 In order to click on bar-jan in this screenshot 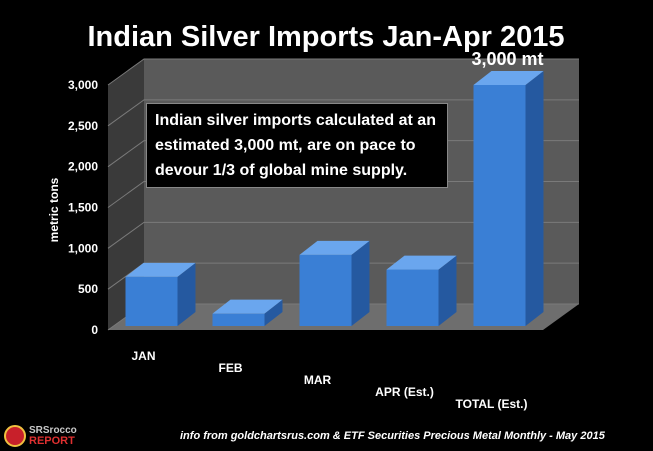, I will do `click(160, 294)`.